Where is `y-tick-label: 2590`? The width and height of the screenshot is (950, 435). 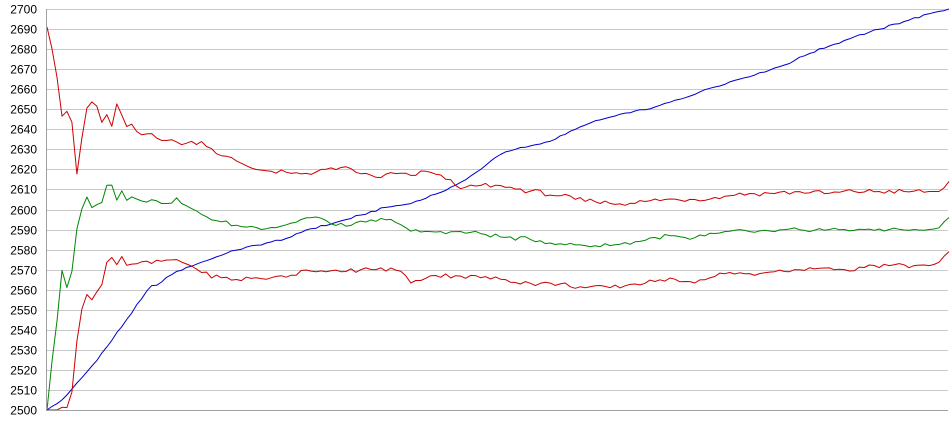
y-tick-label: 2590 is located at coordinates (23, 231).